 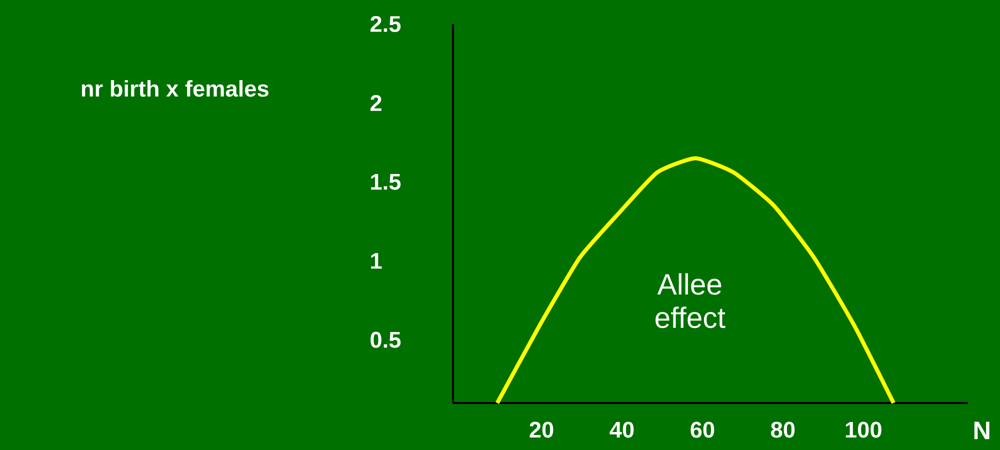 What do you see at coordinates (702, 430) in the screenshot?
I see `x-tick-label: 60` at bounding box center [702, 430].